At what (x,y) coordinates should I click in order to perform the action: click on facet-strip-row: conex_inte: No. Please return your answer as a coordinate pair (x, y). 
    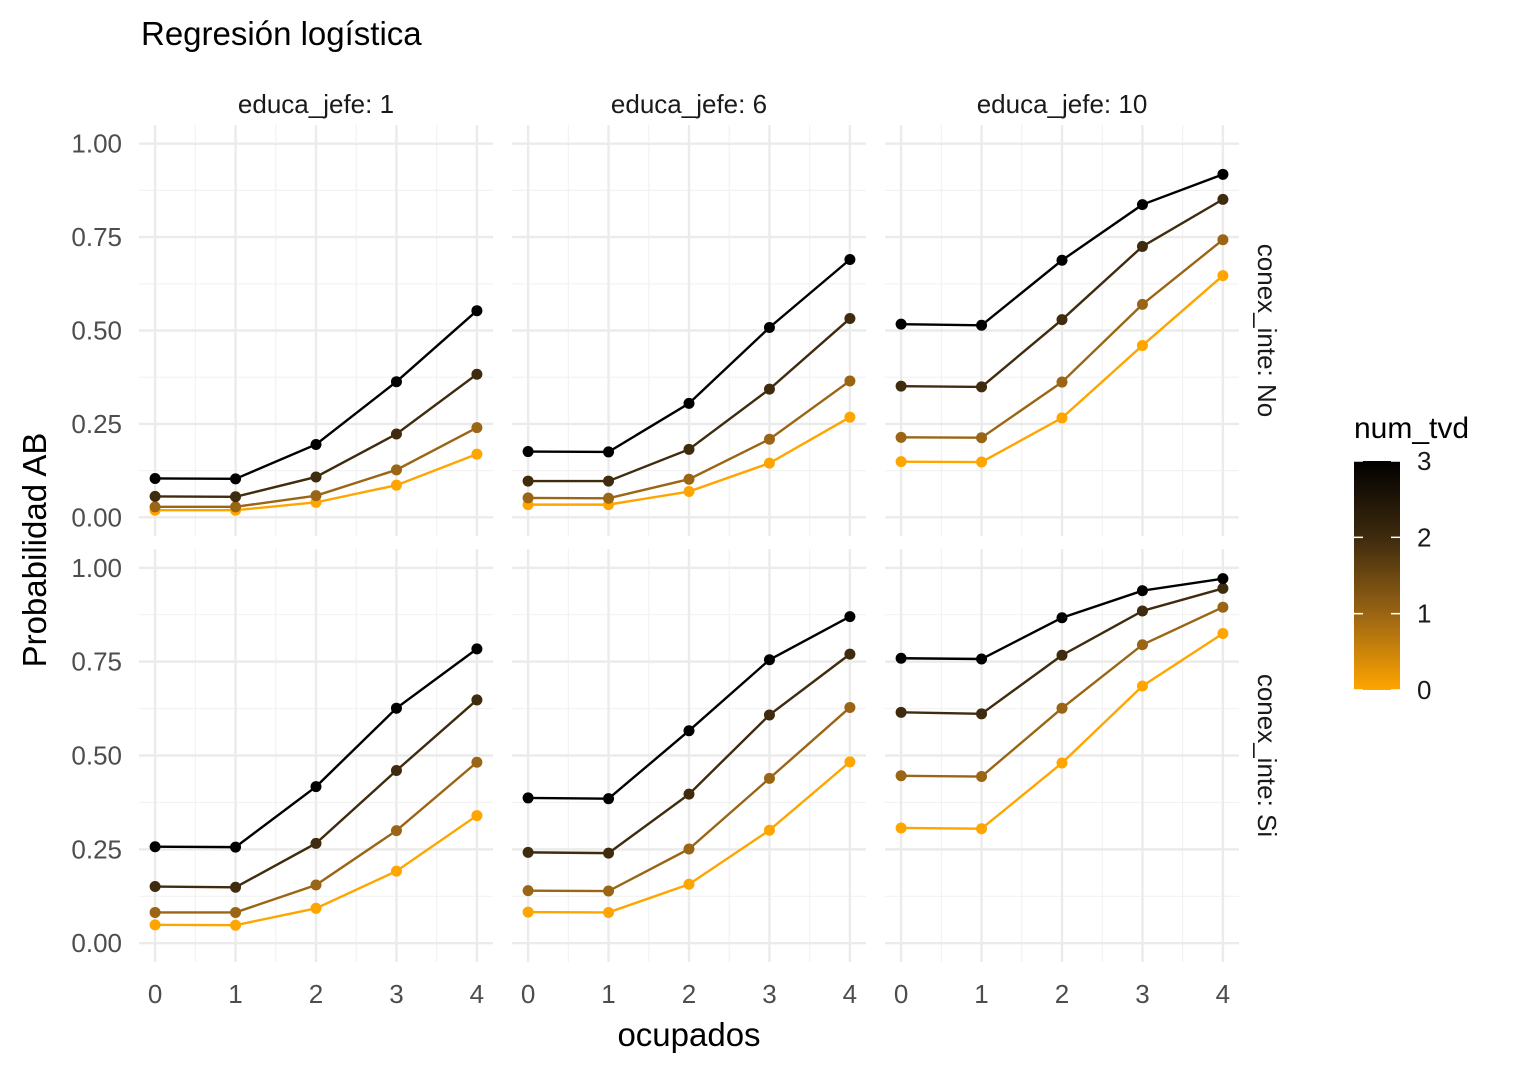
    Looking at the image, I should click on (1267, 330).